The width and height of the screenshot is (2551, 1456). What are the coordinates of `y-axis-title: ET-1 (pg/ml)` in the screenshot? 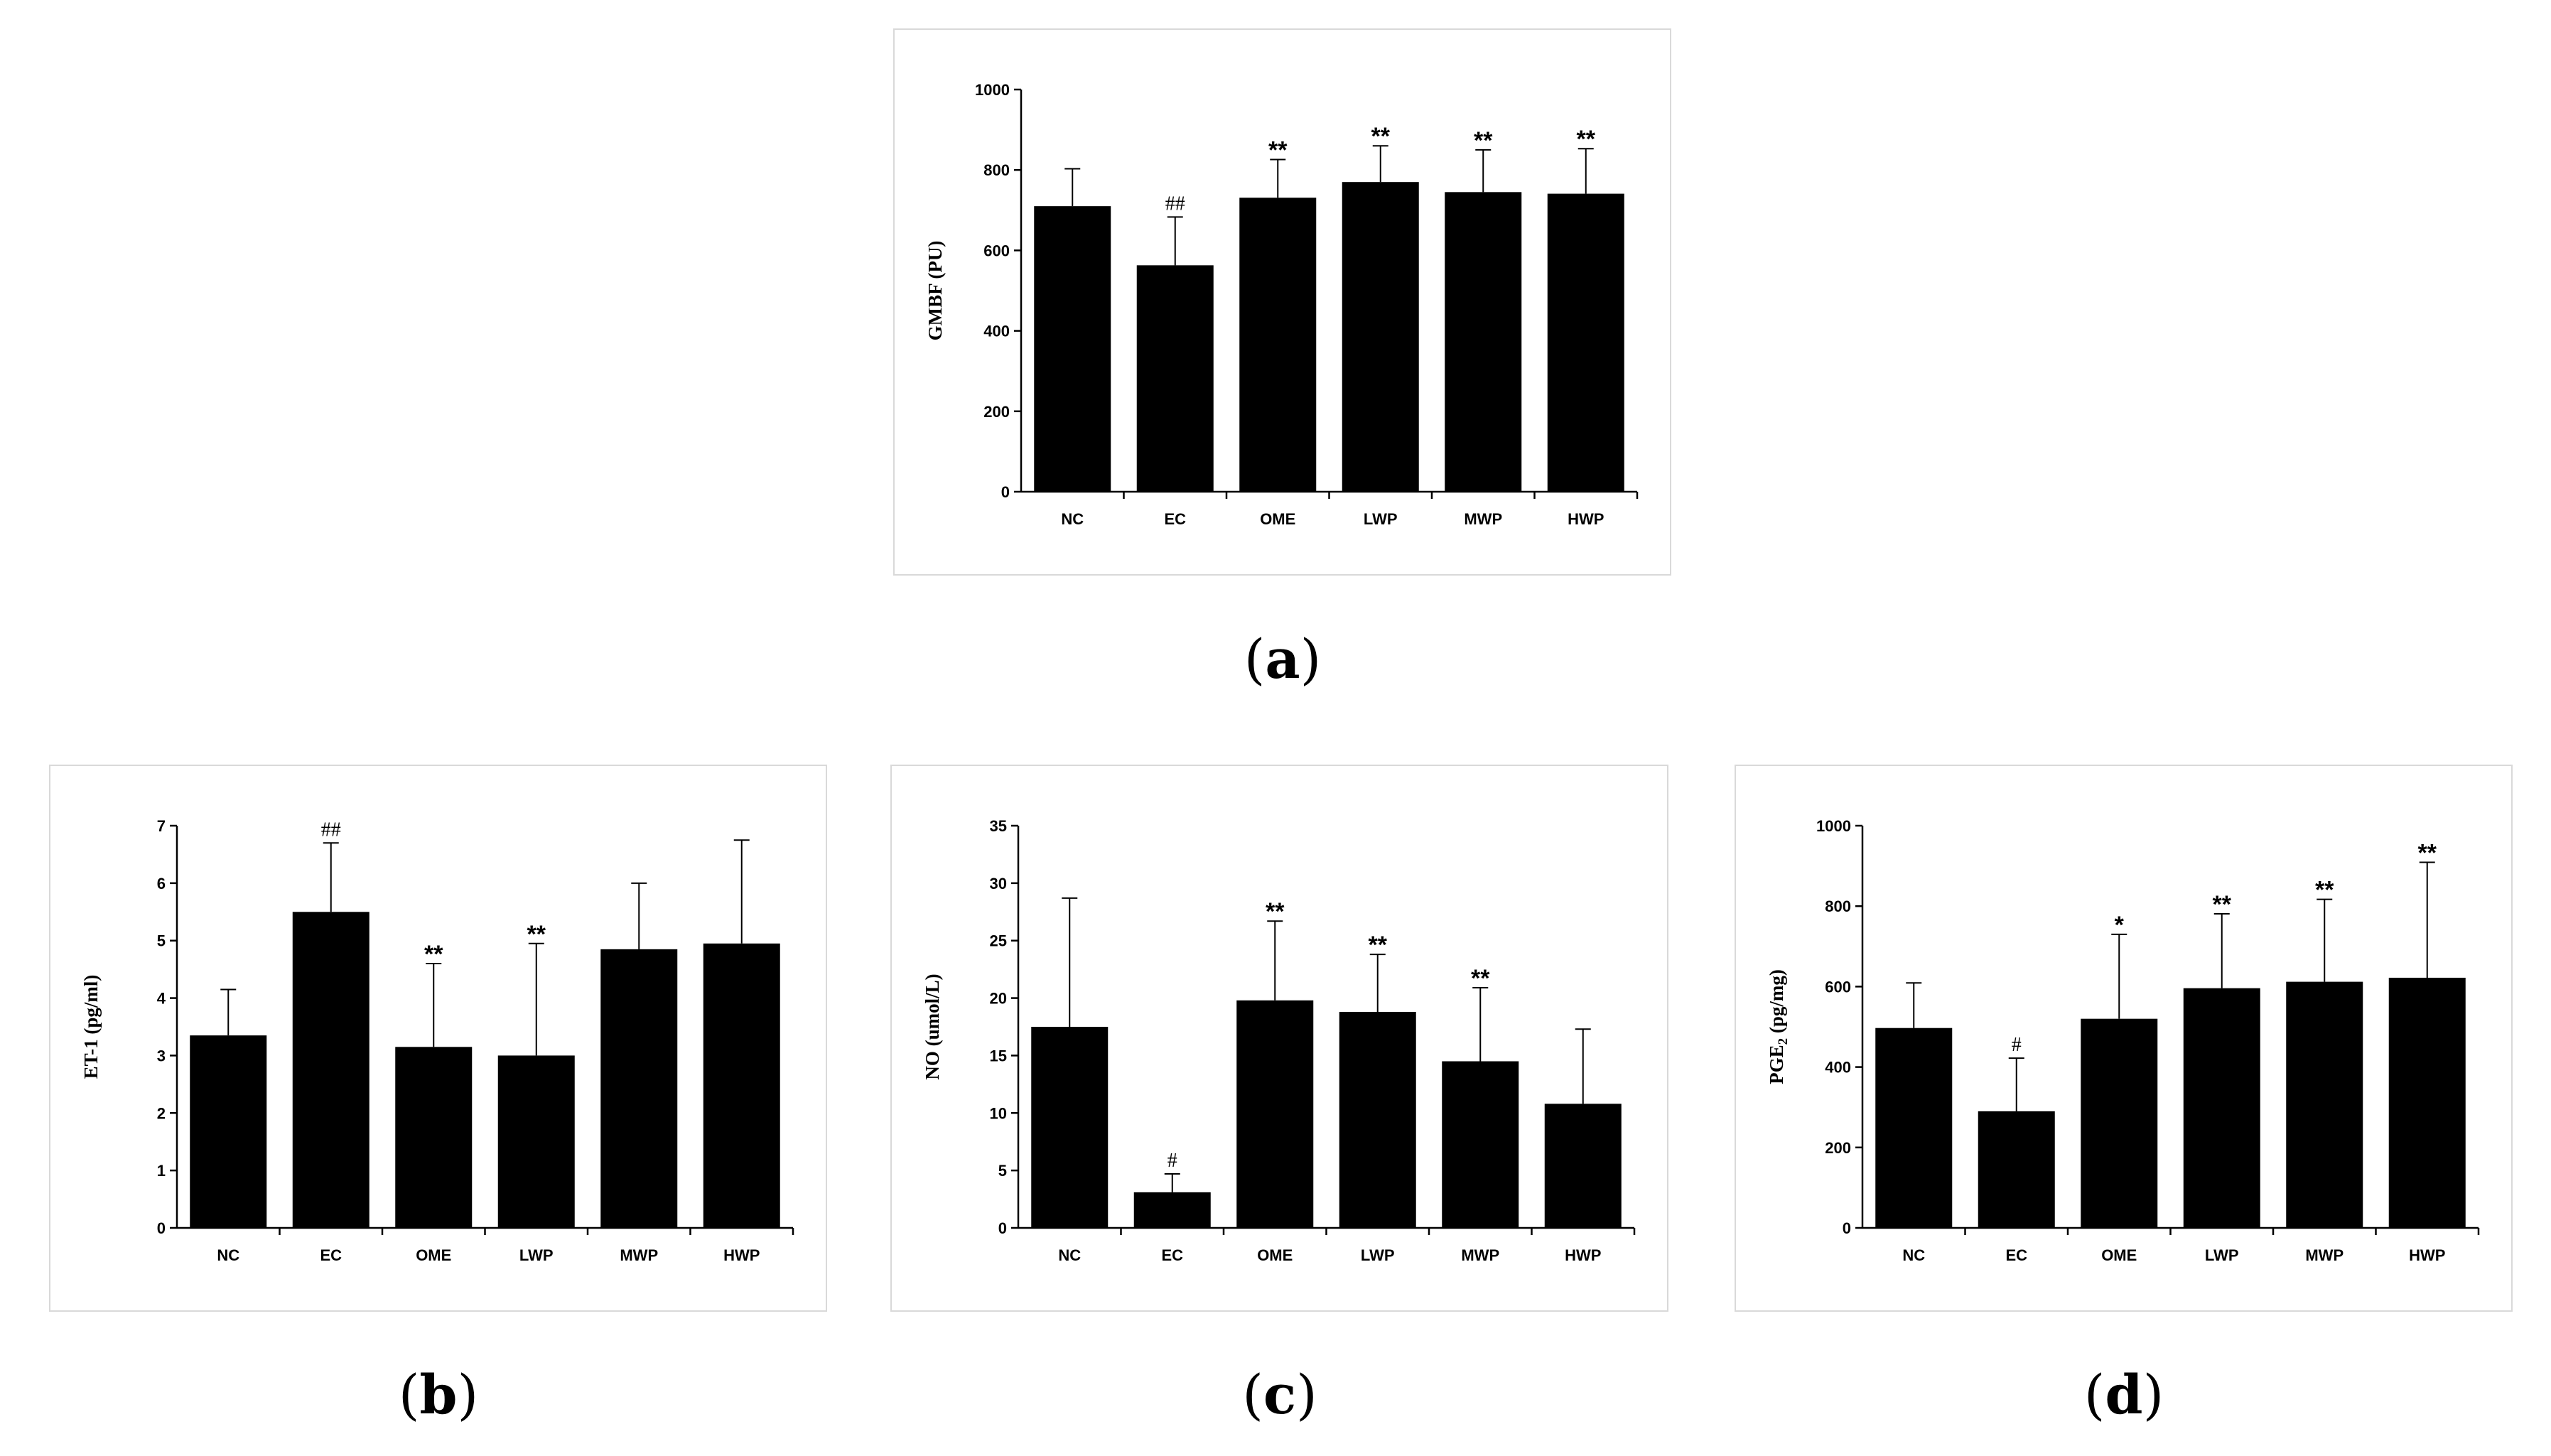 It's located at (91, 1027).